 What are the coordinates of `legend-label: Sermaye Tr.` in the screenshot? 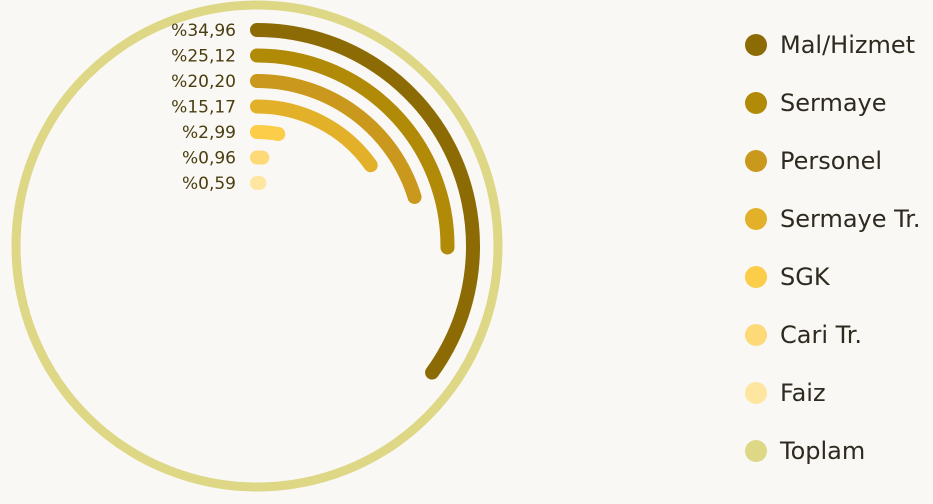 It's located at (850, 219).